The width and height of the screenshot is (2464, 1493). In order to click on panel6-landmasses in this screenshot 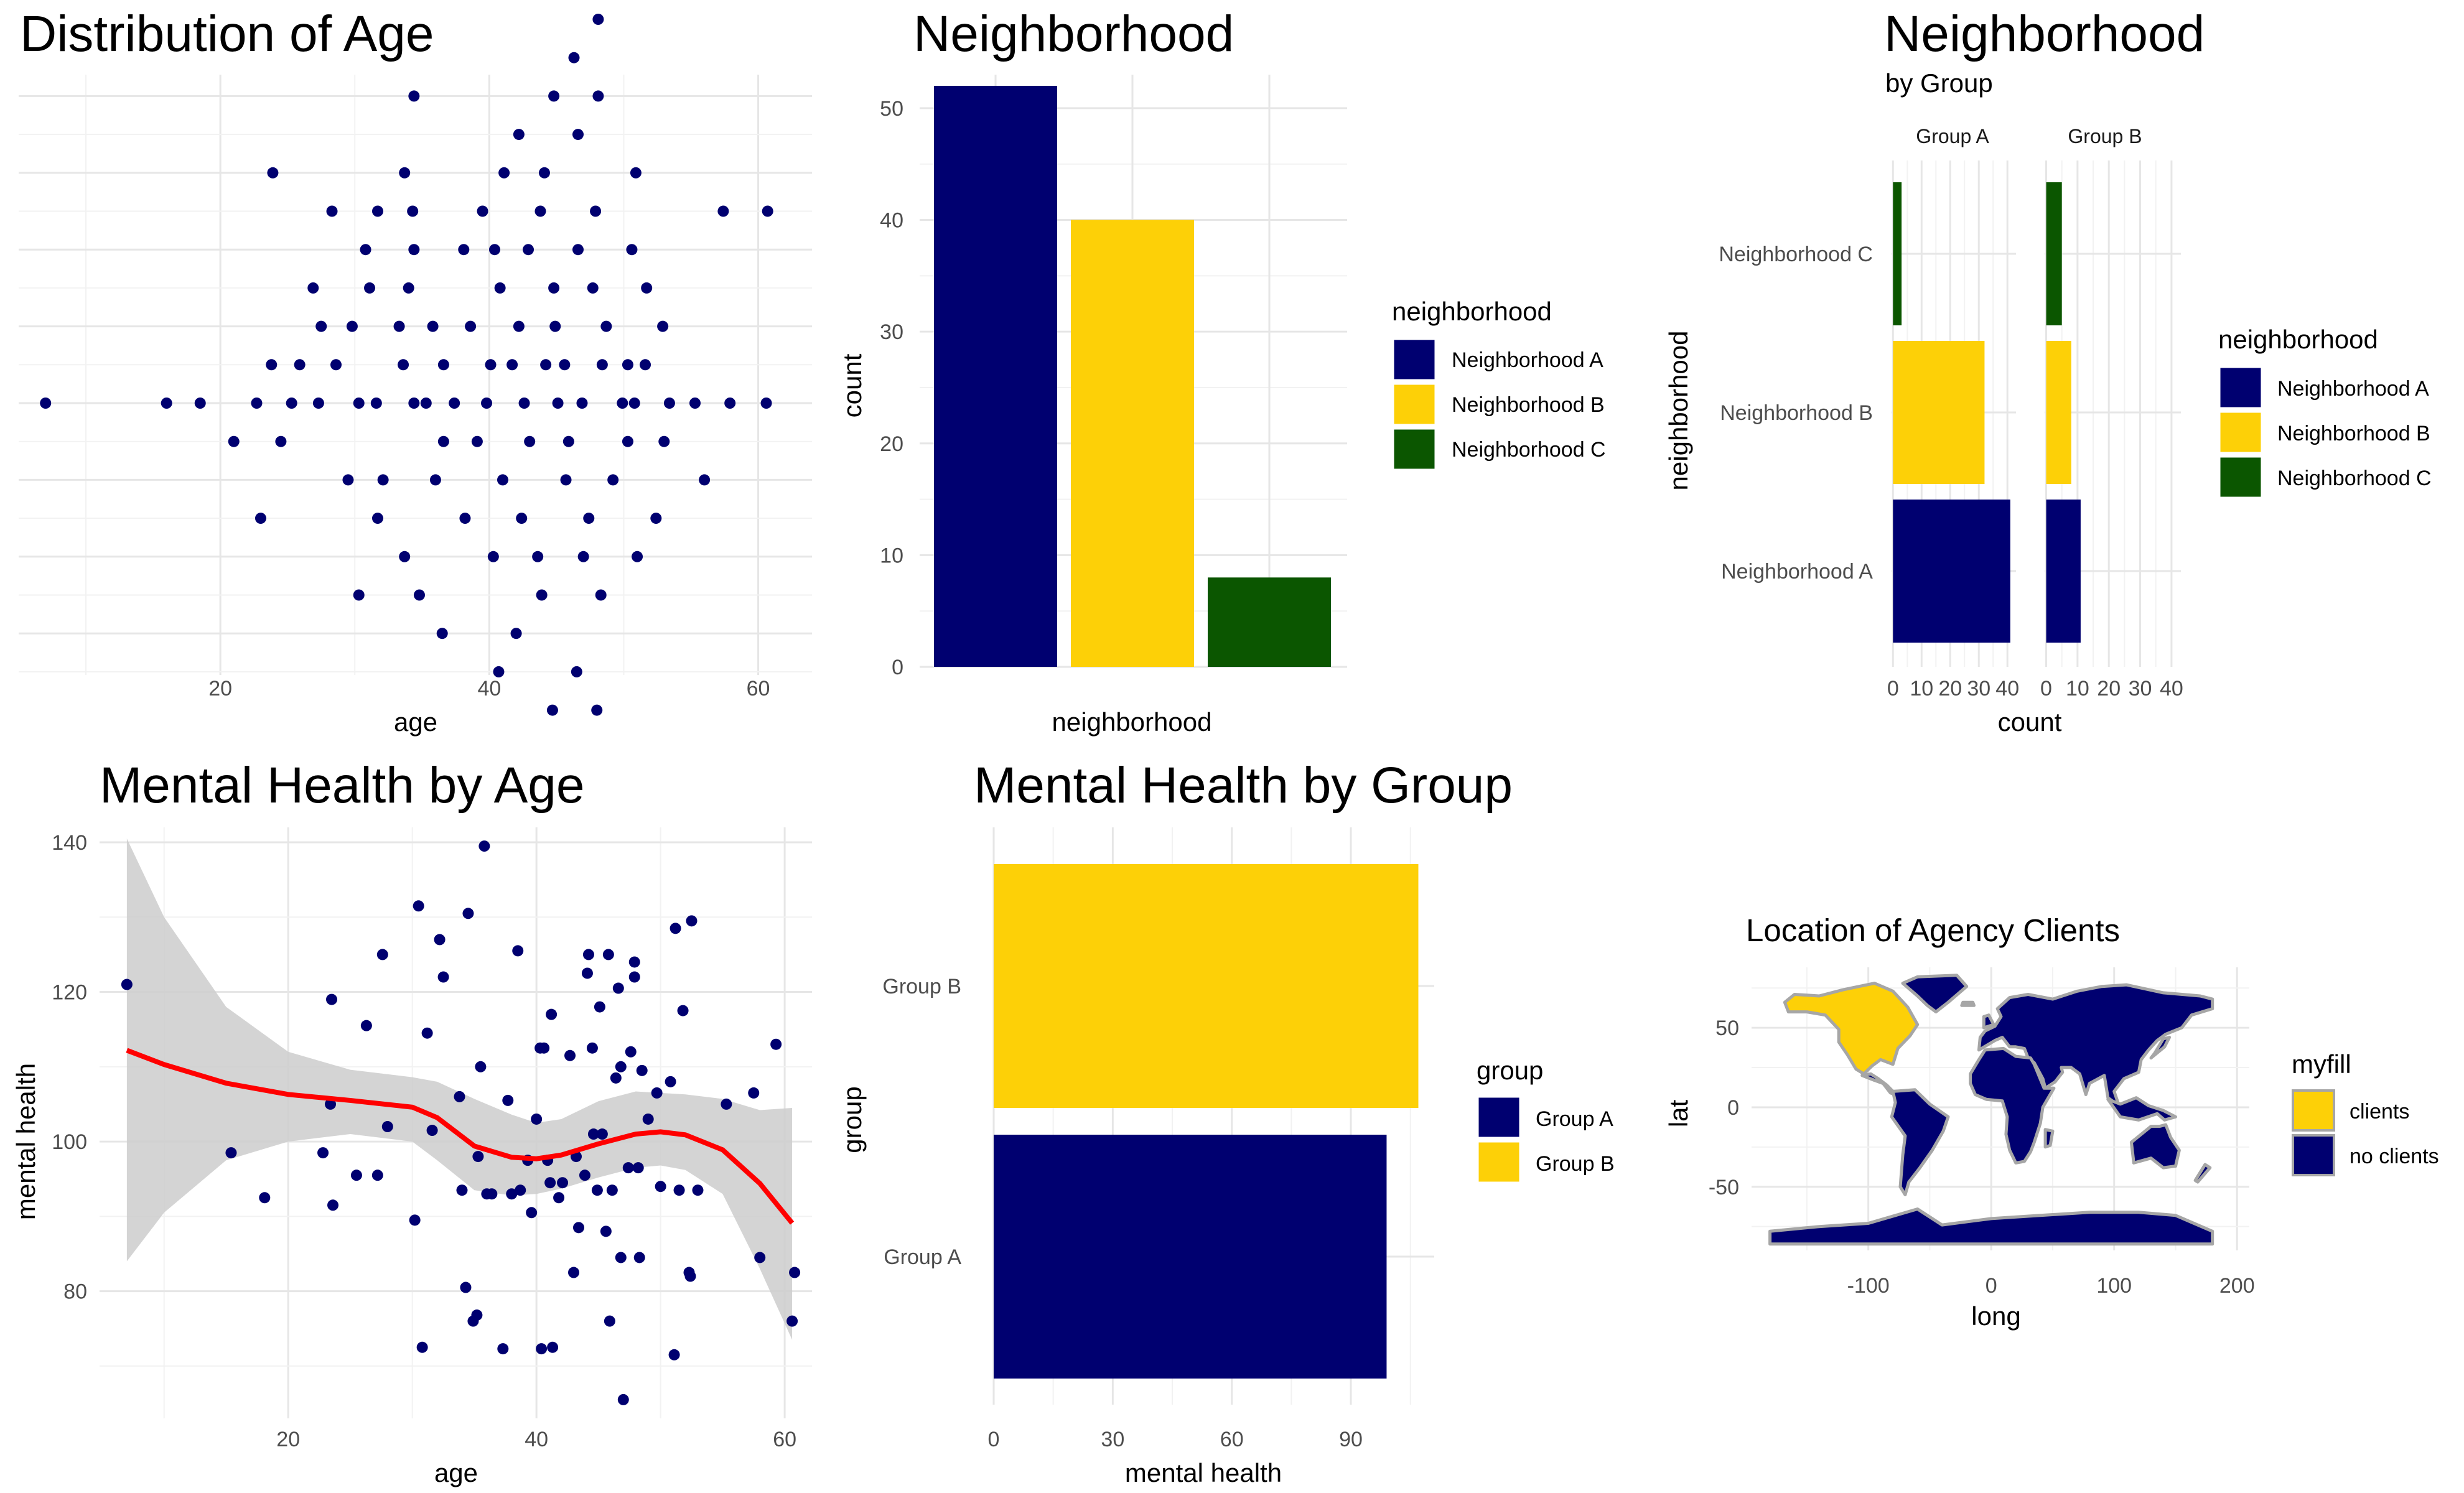, I will do `click(1991, 1110)`.